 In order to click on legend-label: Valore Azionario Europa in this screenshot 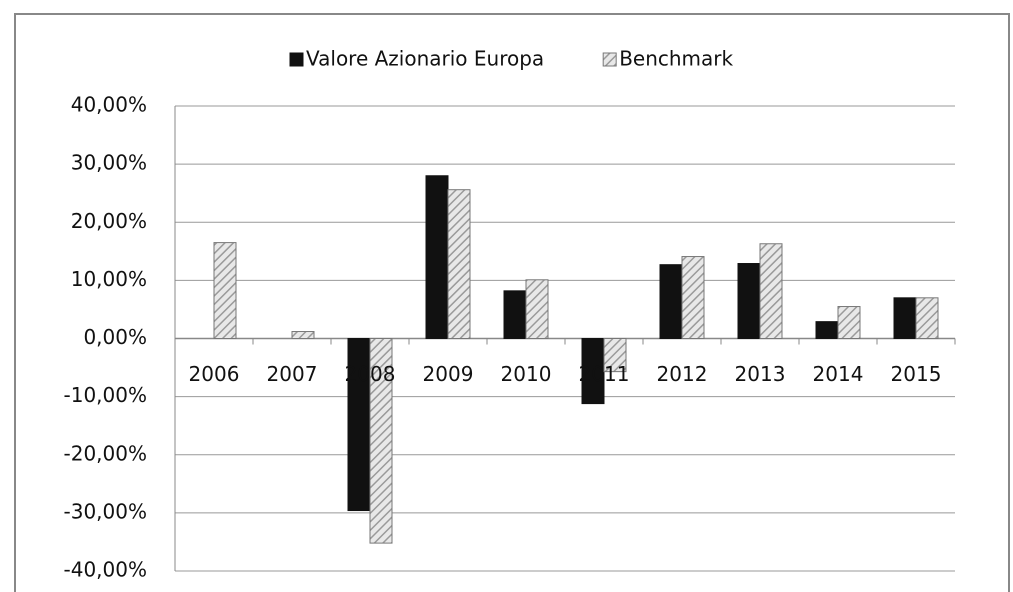, I will do `click(425, 59)`.